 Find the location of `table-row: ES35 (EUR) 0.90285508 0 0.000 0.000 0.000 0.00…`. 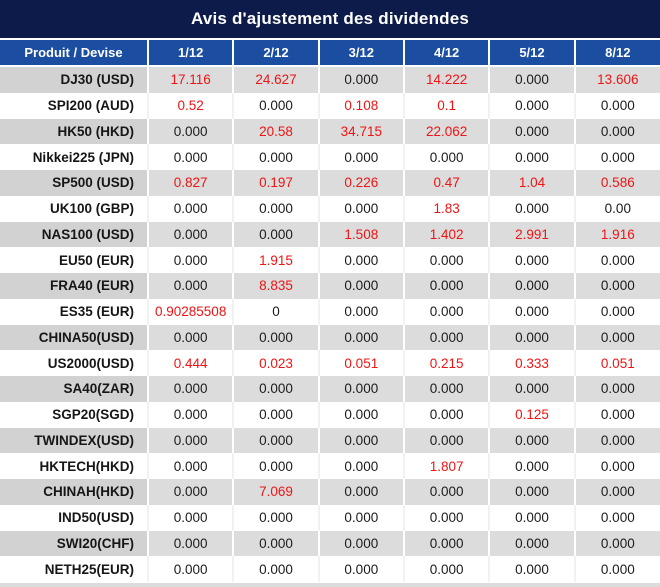

table-row: ES35 (EUR) 0.90285508 0 0.000 0.000 0.000 0.00… is located at coordinates (330, 311).